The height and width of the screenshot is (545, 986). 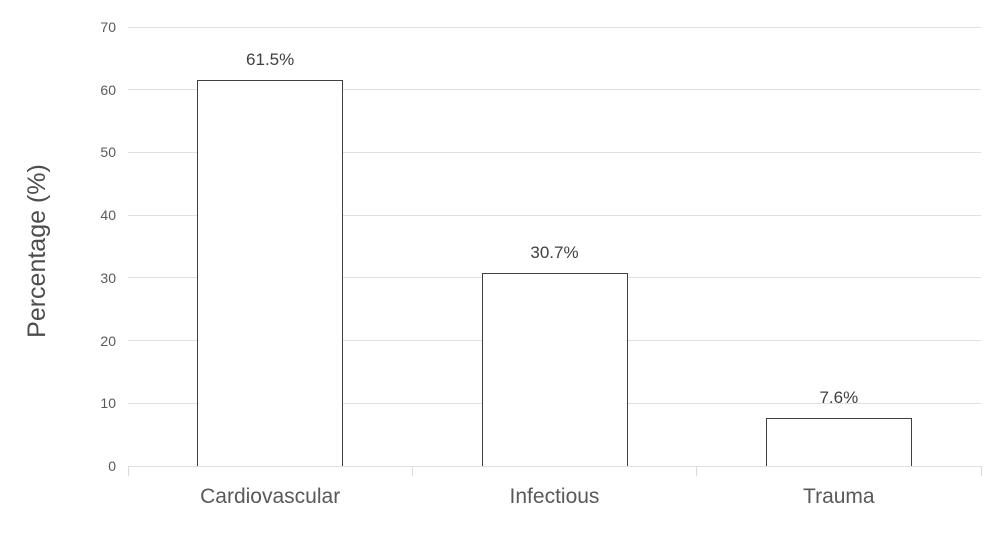 What do you see at coordinates (108, 152) in the screenshot?
I see `y-axis-tick-label: 50` at bounding box center [108, 152].